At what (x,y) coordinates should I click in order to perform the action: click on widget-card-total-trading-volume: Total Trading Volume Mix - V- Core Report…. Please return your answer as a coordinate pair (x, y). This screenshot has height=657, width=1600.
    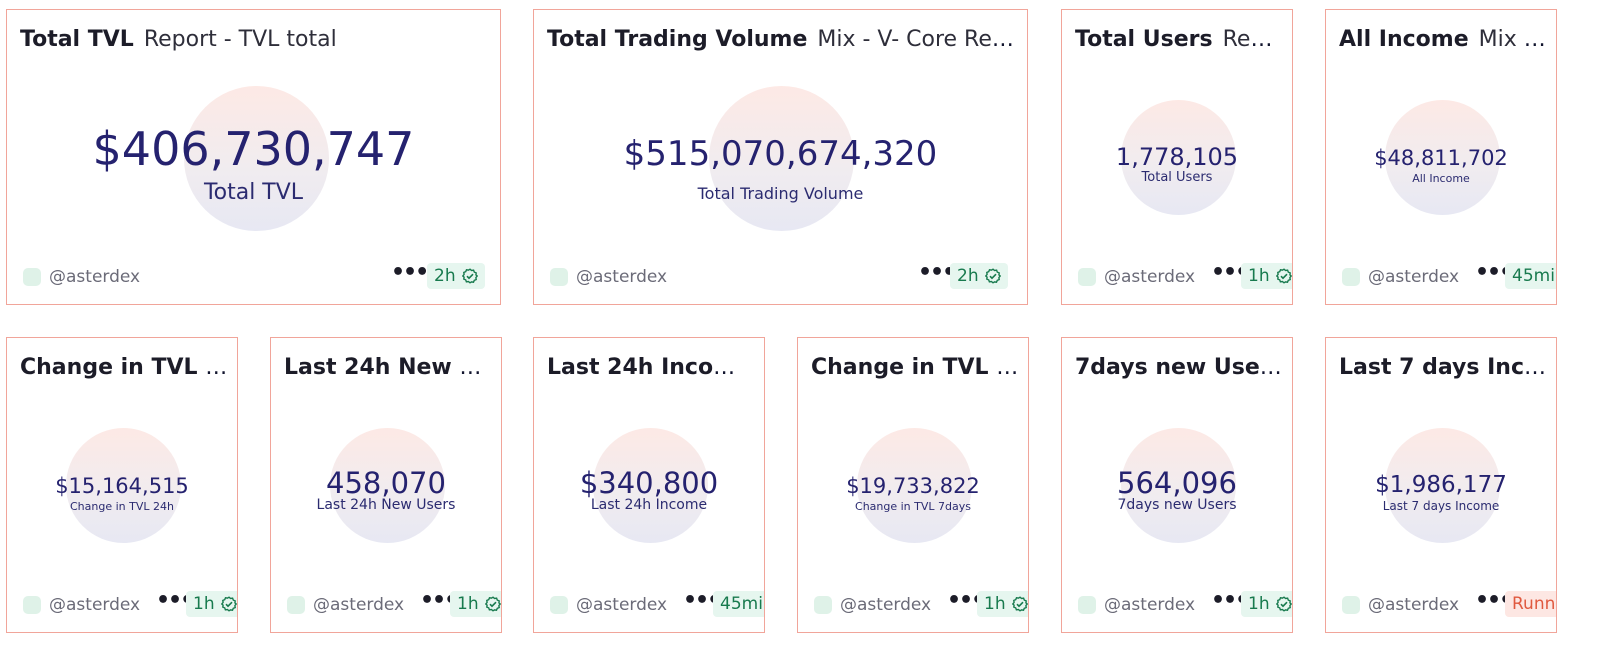
    Looking at the image, I should click on (780, 157).